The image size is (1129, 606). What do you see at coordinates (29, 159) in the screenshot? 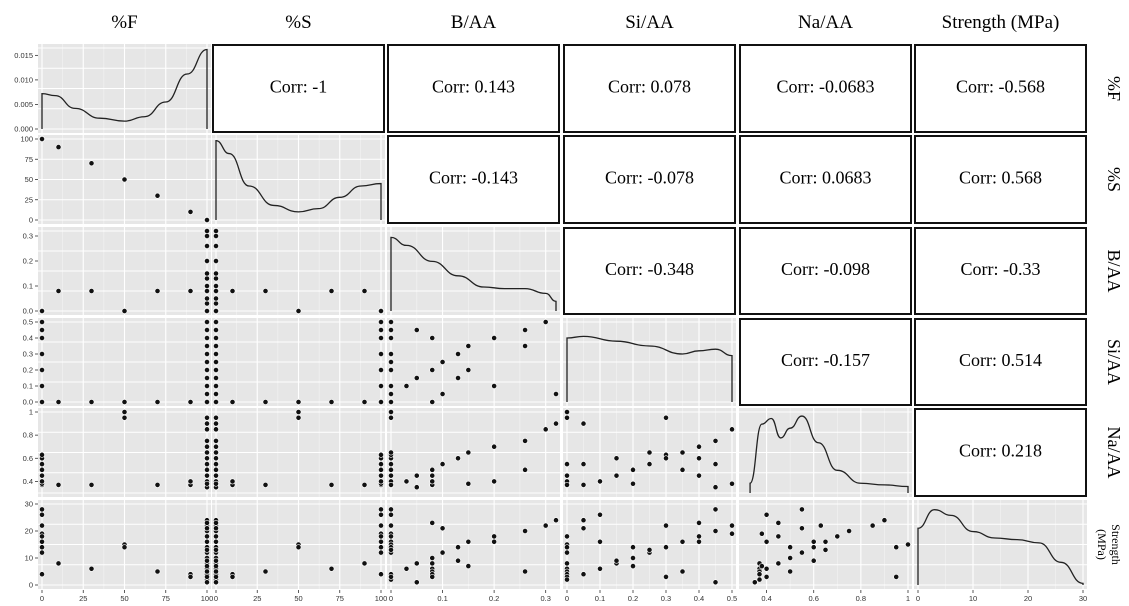
I see `y-tick-label: 75` at bounding box center [29, 159].